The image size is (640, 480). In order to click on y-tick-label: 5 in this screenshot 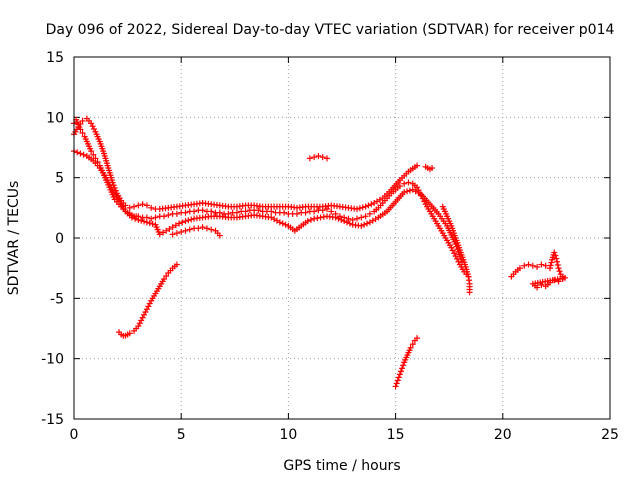, I will do `click(59, 179)`.